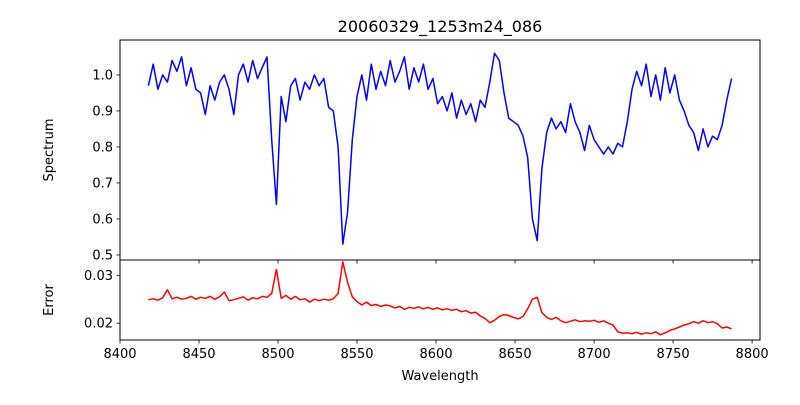 This screenshot has height=405, width=800. Describe the element at coordinates (440, 27) in the screenshot. I see `chart-title: 20060329_1253m24_086` at that location.